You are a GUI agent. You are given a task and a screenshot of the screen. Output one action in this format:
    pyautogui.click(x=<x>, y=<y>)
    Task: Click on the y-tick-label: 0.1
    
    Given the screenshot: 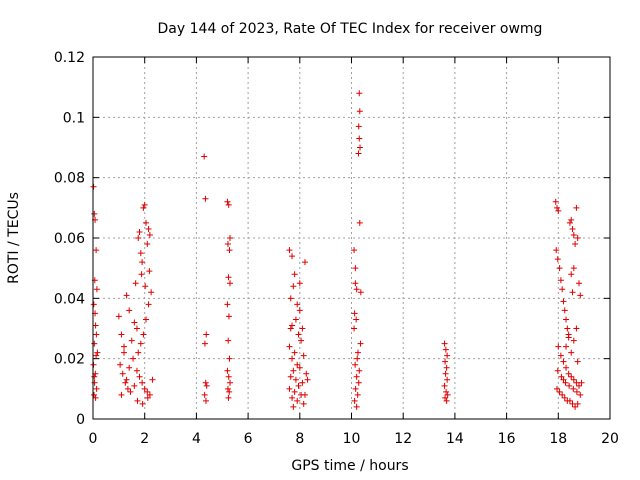 What is the action you would take?
    pyautogui.click(x=74, y=118)
    